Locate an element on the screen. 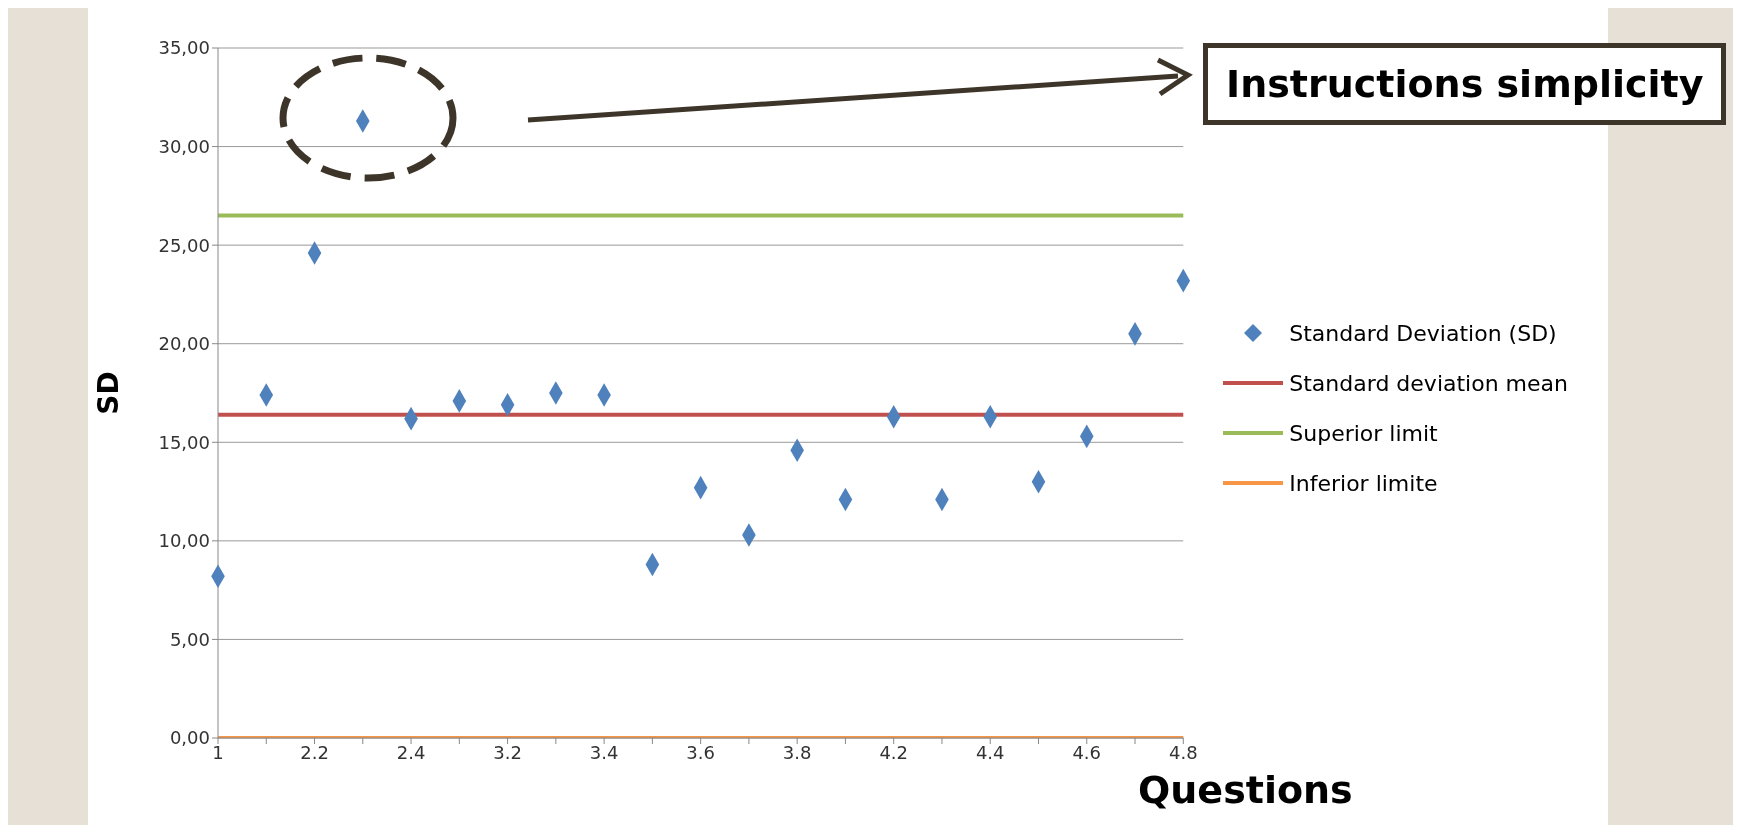 The width and height of the screenshot is (1741, 833). x-tick-label: 3.4 is located at coordinates (604, 752).